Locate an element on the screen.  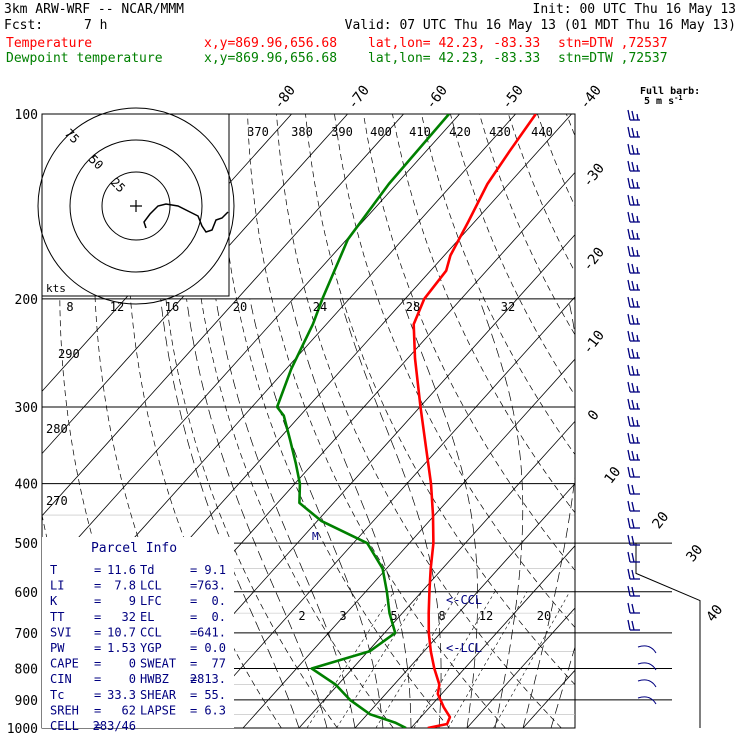
dewpoint-legend: Dewpoint temperature is located at coordinates (84, 58).